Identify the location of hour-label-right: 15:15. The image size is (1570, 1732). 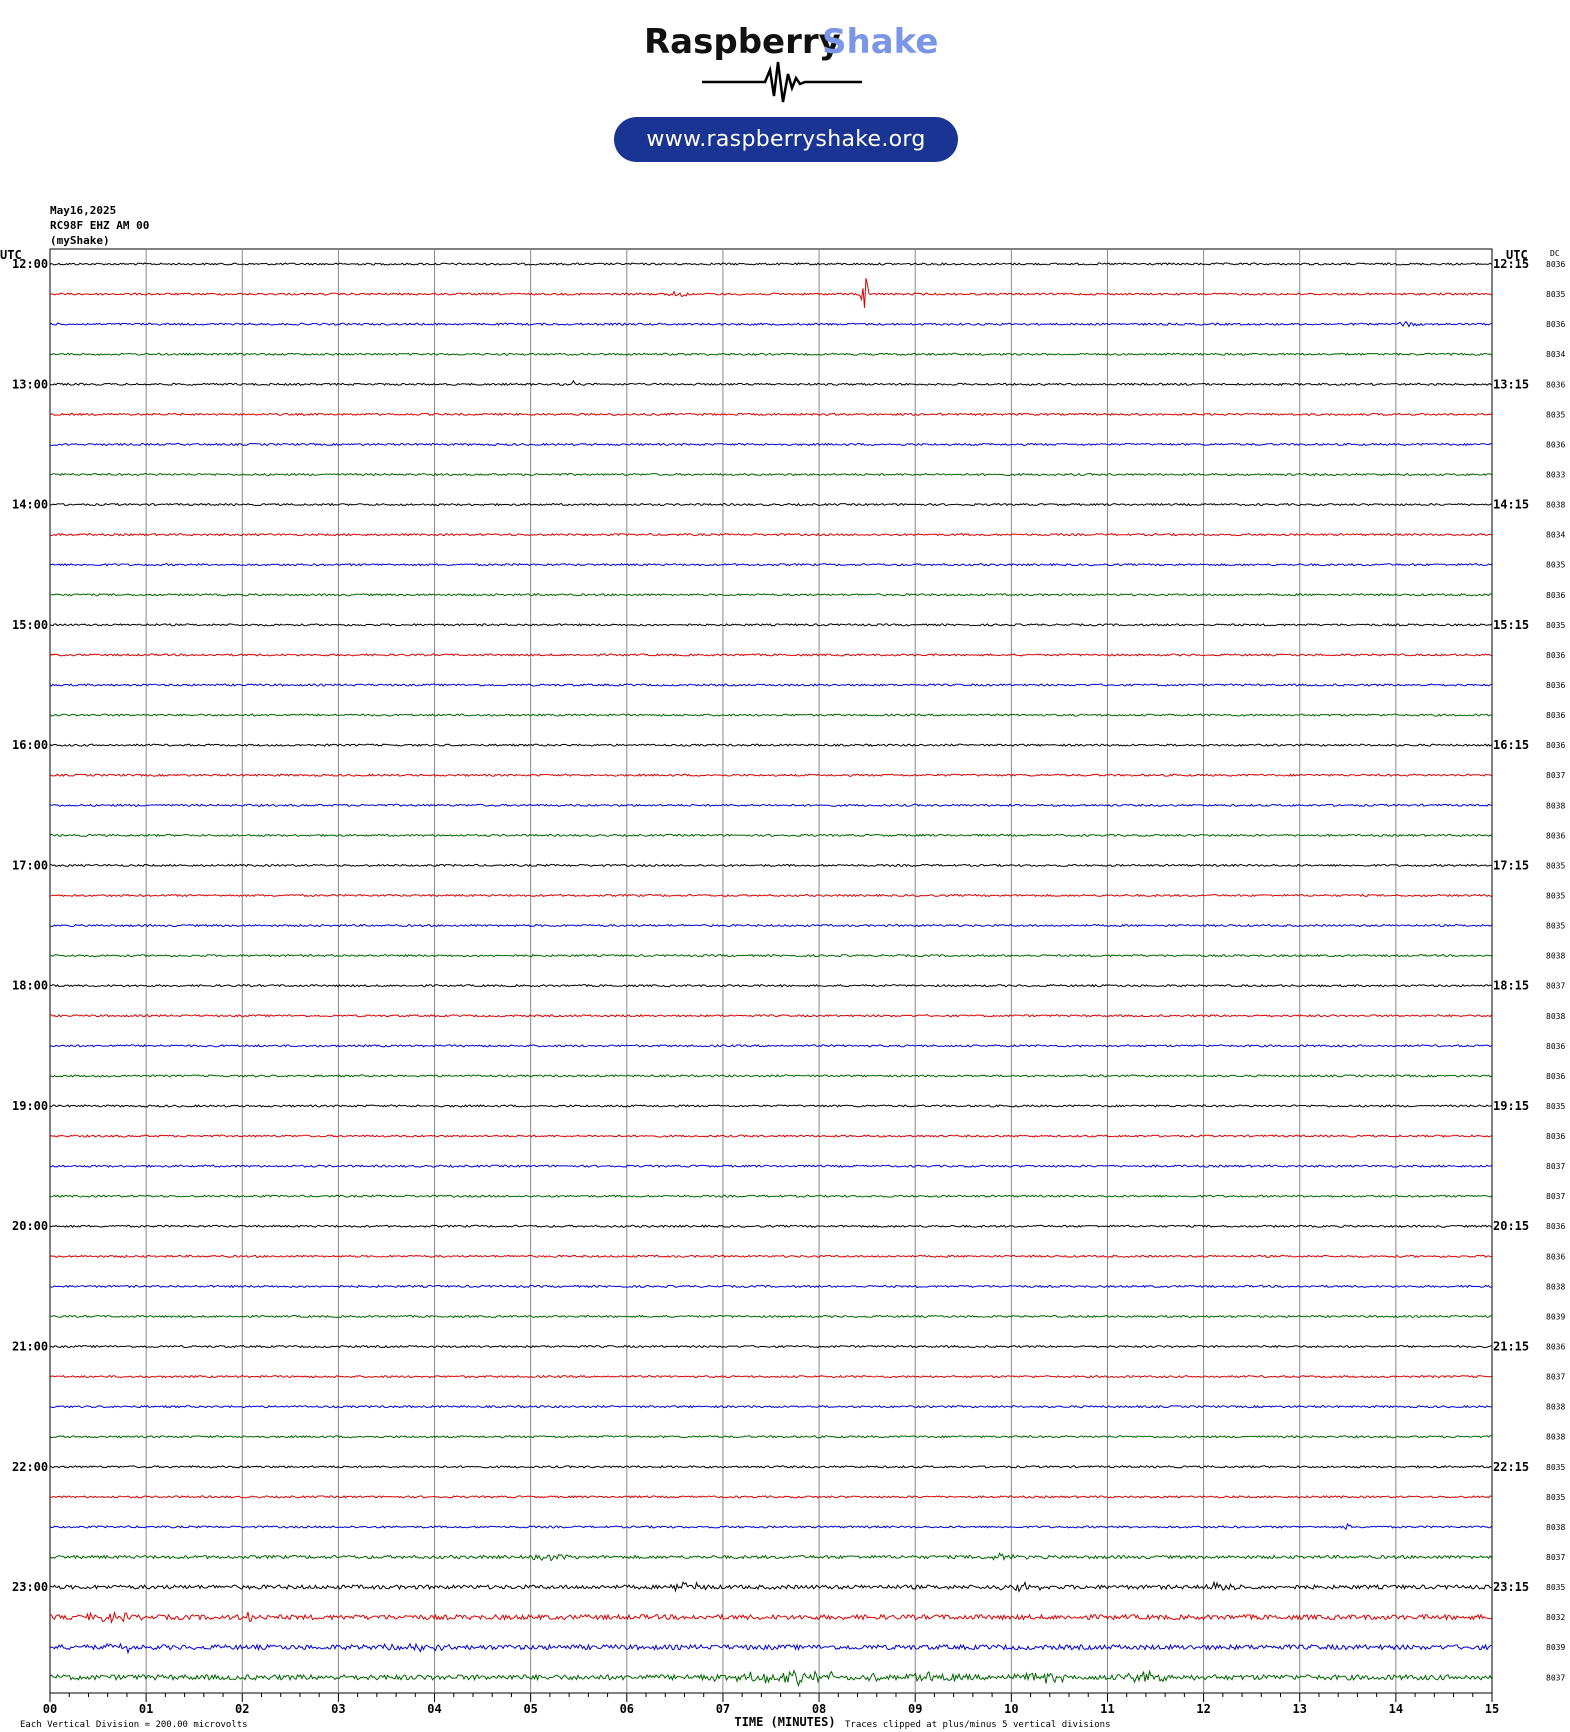
(1511, 625).